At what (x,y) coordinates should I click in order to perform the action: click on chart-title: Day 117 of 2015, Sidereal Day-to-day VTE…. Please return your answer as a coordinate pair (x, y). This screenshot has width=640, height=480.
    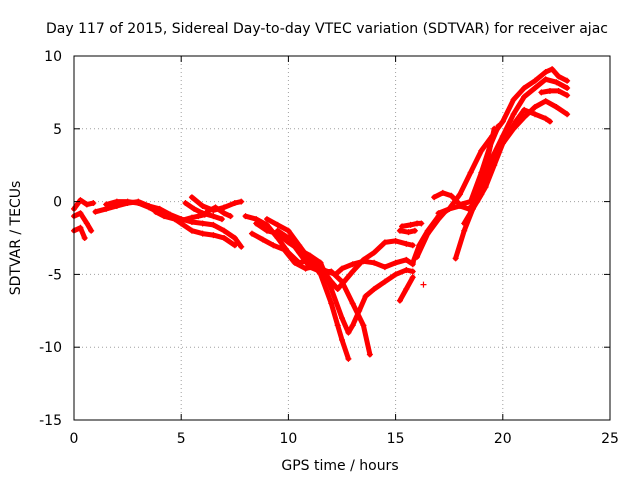
    Looking at the image, I should click on (327, 29).